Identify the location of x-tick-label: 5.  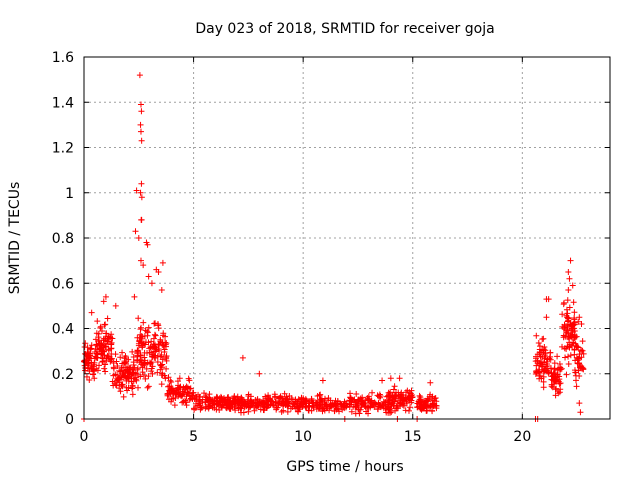
(193, 437).